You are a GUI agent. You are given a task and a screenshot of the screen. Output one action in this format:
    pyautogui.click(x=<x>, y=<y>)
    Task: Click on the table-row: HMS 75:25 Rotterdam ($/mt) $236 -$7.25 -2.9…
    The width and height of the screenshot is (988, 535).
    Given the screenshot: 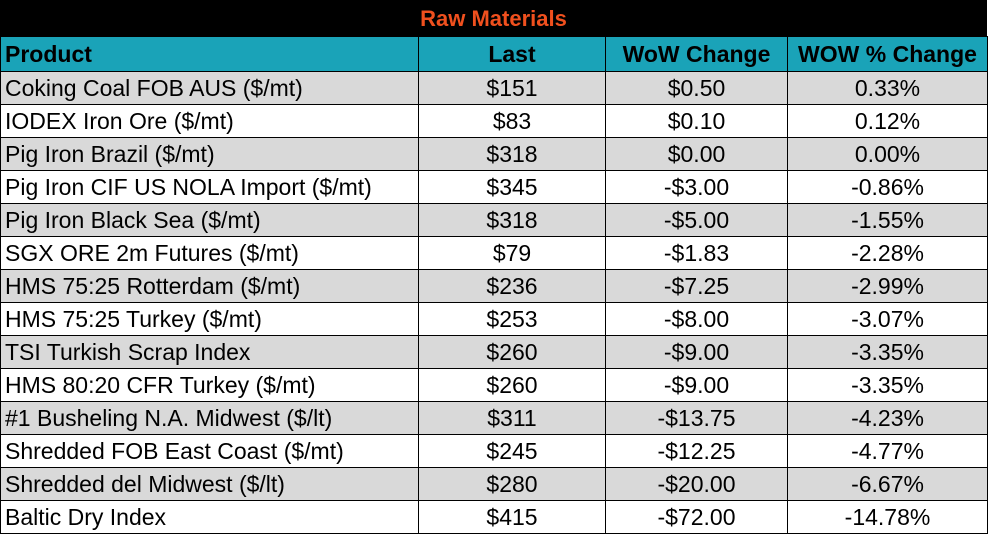 What is the action you would take?
    pyautogui.click(x=494, y=286)
    